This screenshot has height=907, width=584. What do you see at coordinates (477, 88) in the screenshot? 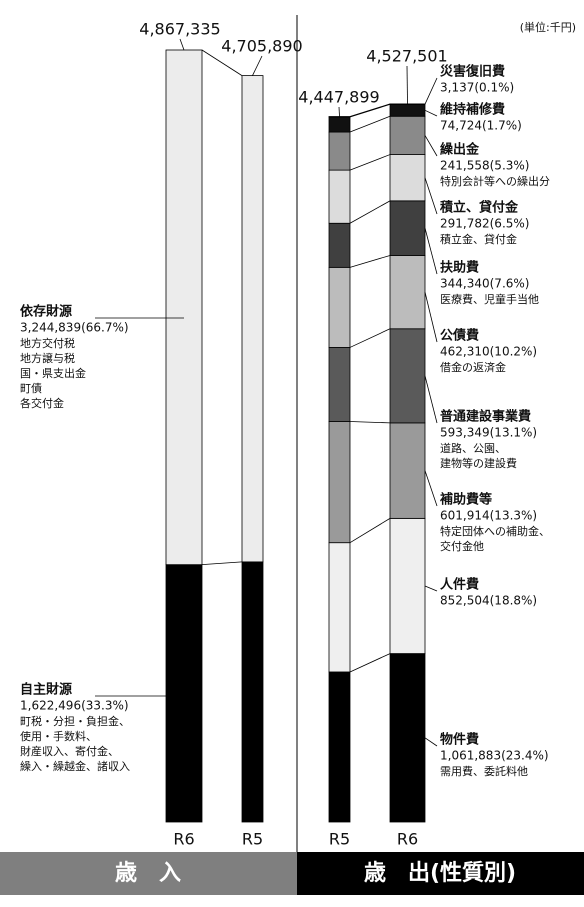
I see `value-label: 3,137(0.1%)` at bounding box center [477, 88].